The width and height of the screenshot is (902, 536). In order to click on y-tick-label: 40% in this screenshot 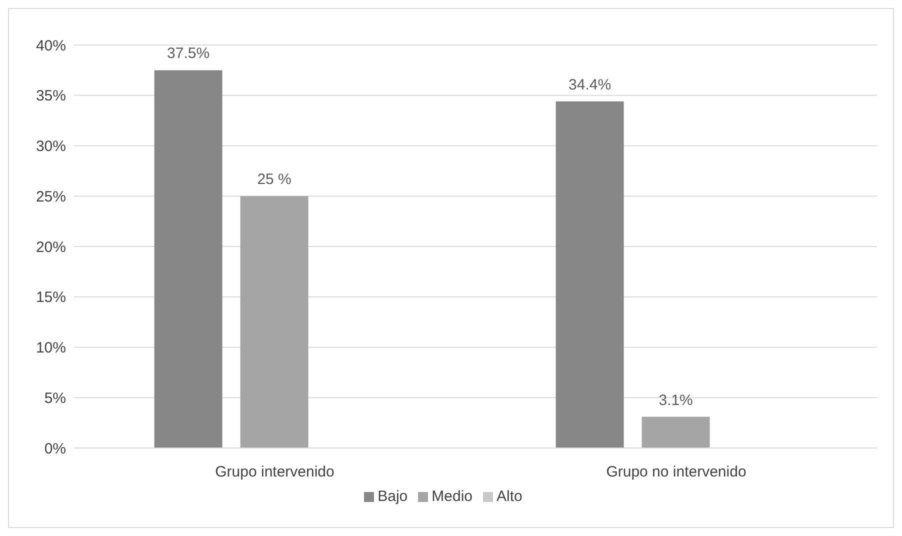, I will do `click(51, 45)`.